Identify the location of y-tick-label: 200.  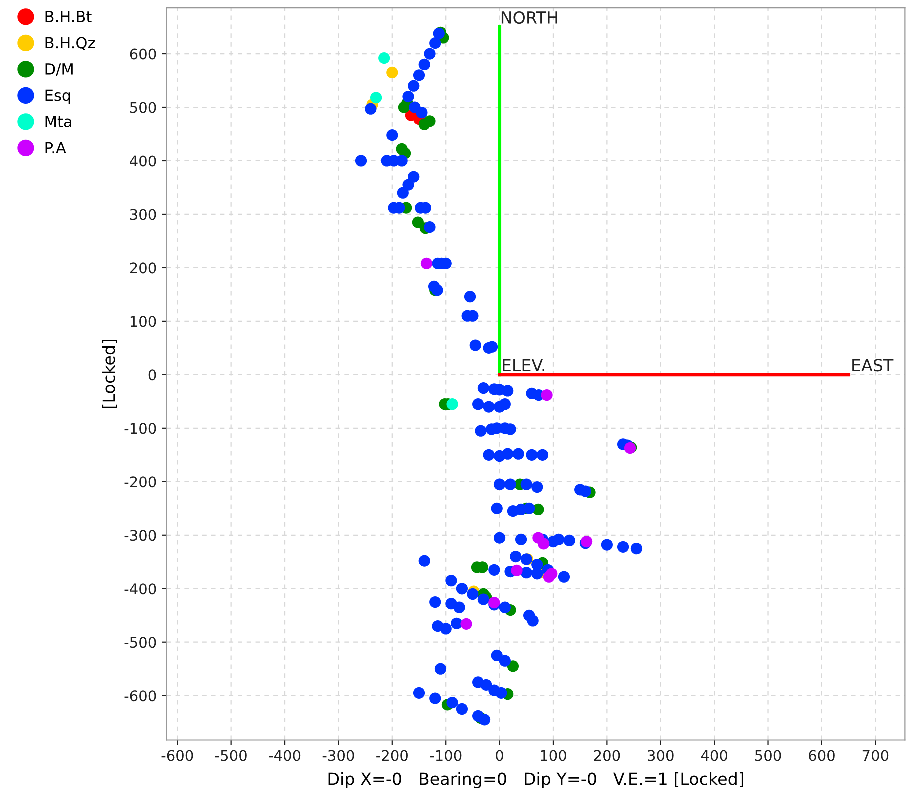
(143, 268).